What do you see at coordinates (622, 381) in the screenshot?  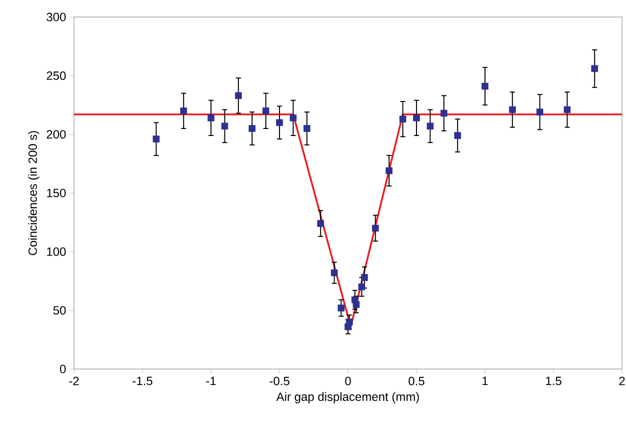 I see `x-tick-label: 2` at bounding box center [622, 381].